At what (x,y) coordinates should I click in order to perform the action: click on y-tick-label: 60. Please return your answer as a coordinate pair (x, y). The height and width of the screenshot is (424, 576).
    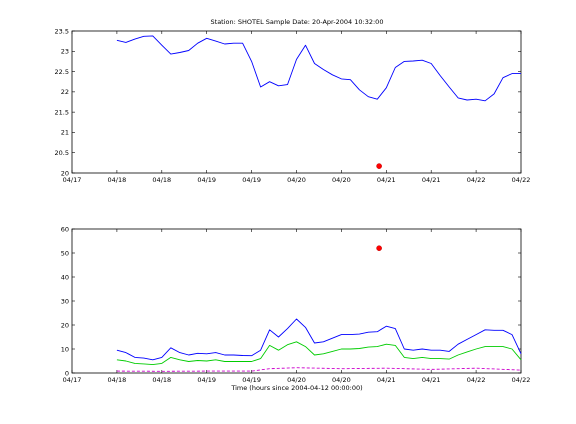
    Looking at the image, I should click on (65, 229).